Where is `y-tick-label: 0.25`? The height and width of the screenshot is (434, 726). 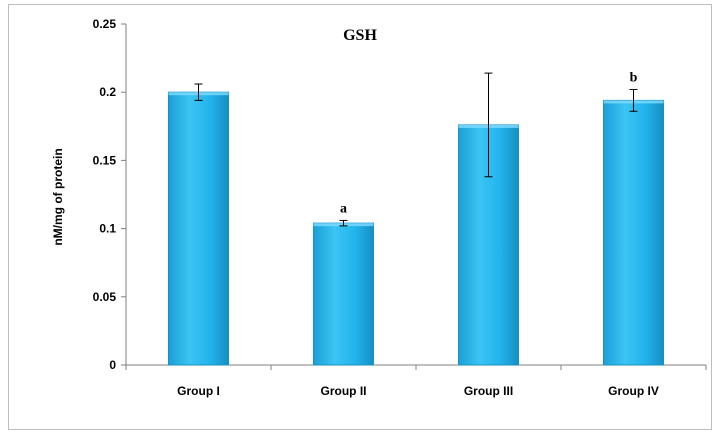 y-tick-label: 0.25 is located at coordinates (105, 24).